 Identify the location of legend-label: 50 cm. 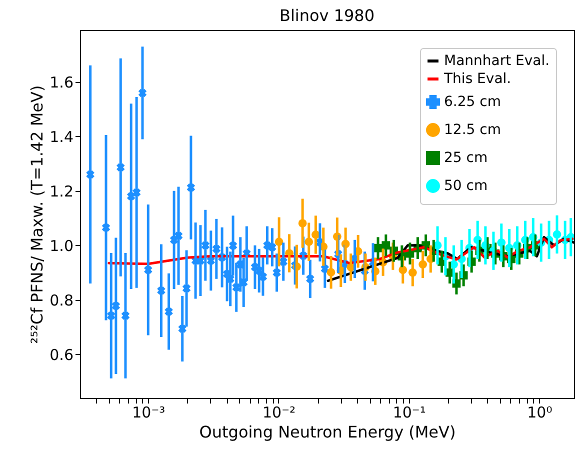
(466, 186).